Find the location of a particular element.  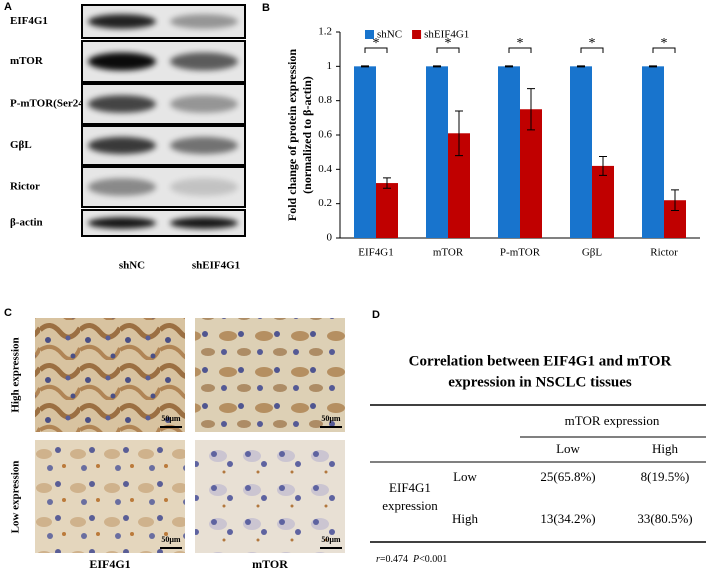

blot-label: GβL is located at coordinates (21, 145).